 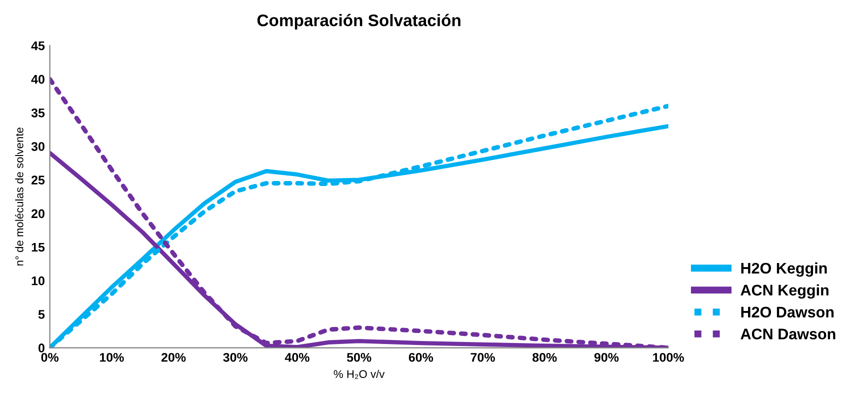 What do you see at coordinates (41, 314) in the screenshot?
I see `y-tick-label: 5` at bounding box center [41, 314].